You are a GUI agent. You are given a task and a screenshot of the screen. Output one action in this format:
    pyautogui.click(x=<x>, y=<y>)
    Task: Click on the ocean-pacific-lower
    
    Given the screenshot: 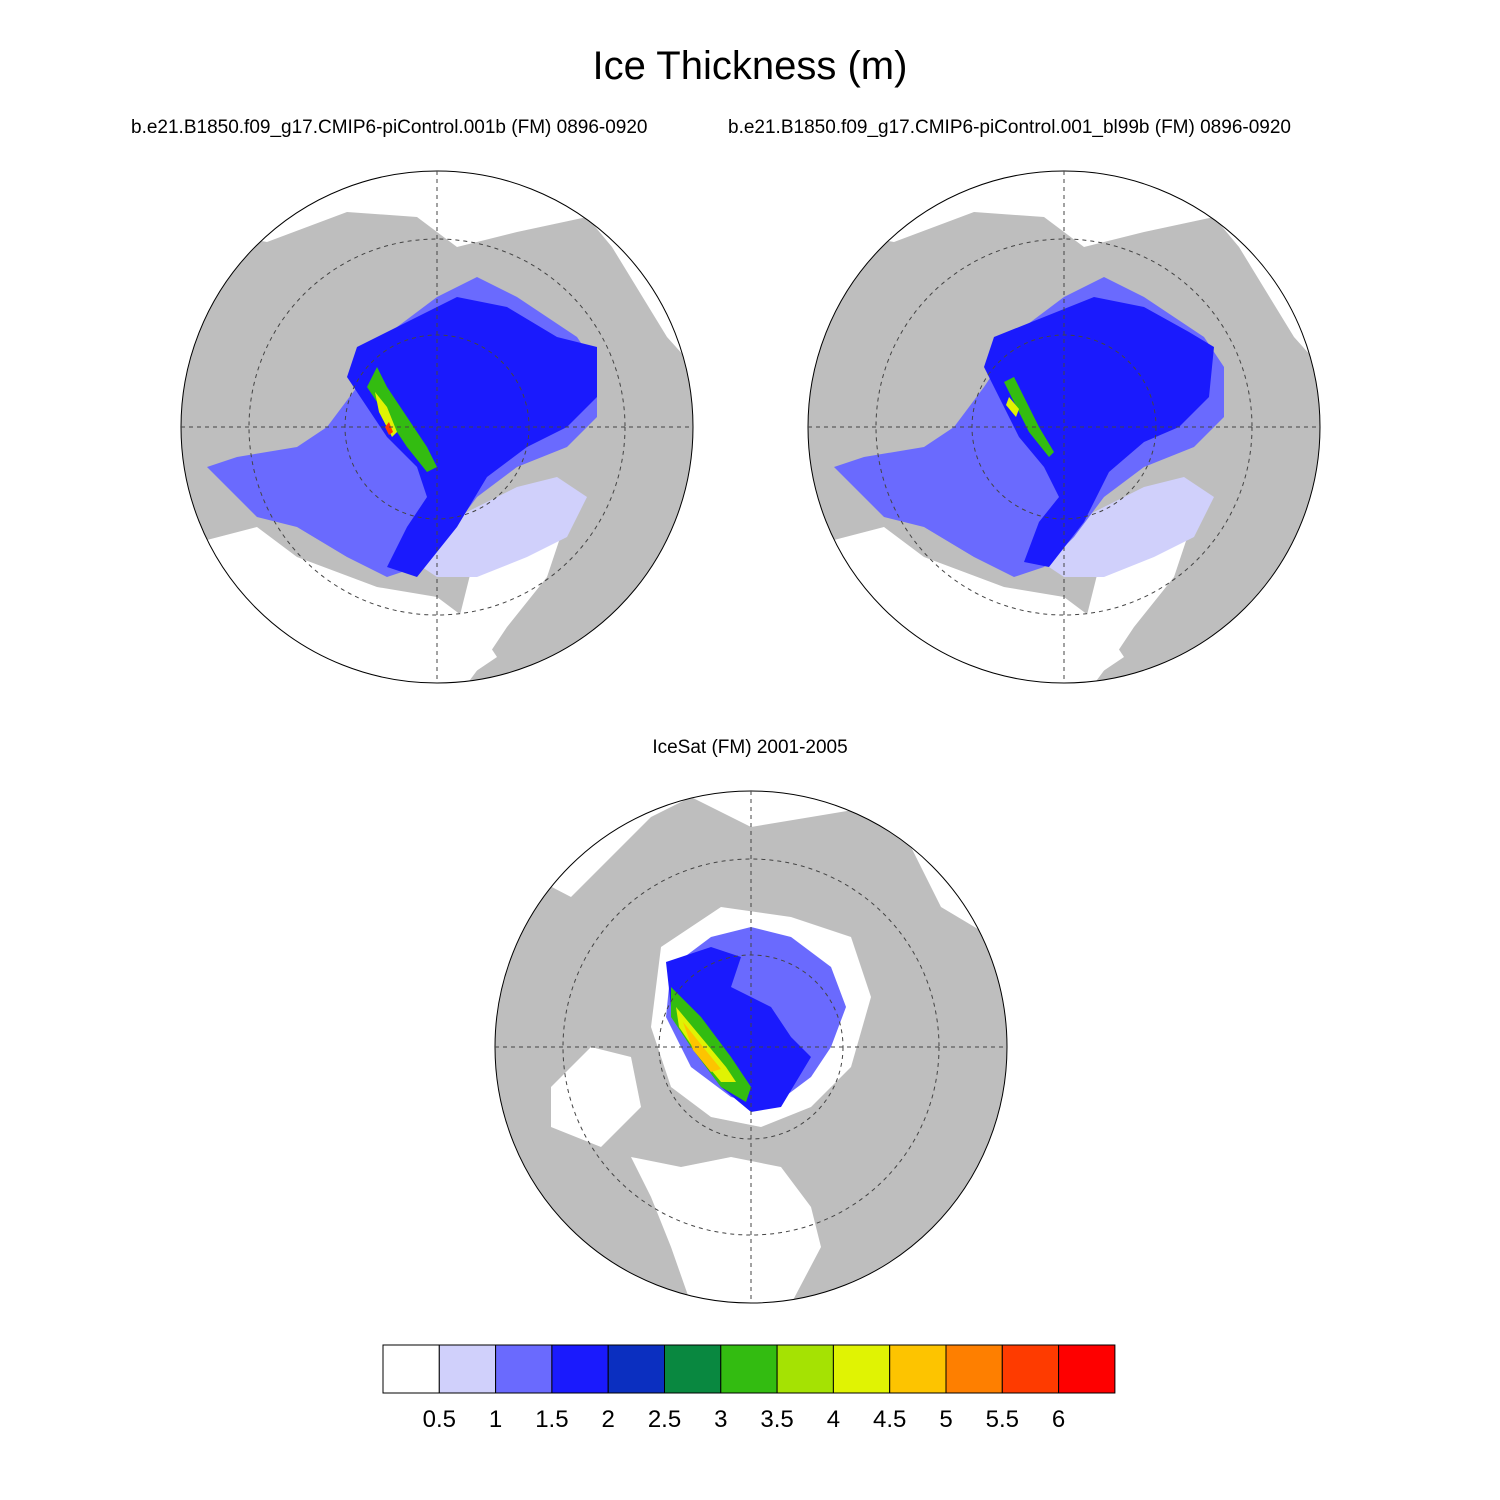 What is the action you would take?
    pyautogui.click(x=726, y=1230)
    